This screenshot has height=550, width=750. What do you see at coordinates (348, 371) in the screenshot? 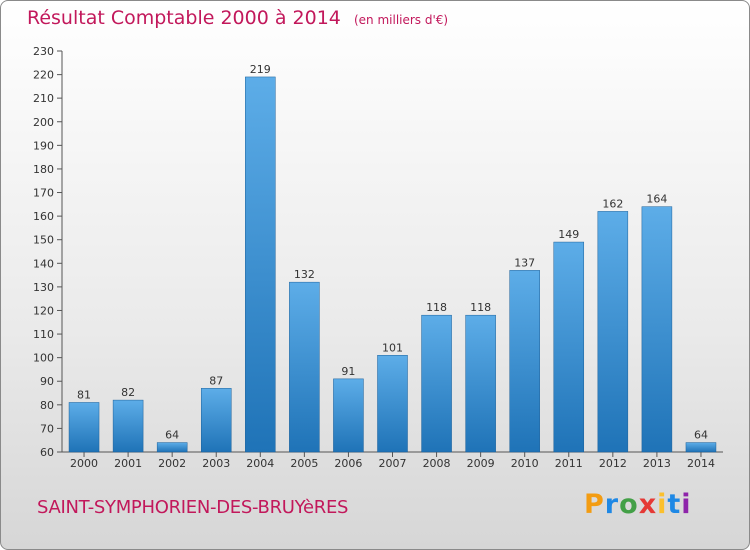
I see `data-label: 91` at bounding box center [348, 371].